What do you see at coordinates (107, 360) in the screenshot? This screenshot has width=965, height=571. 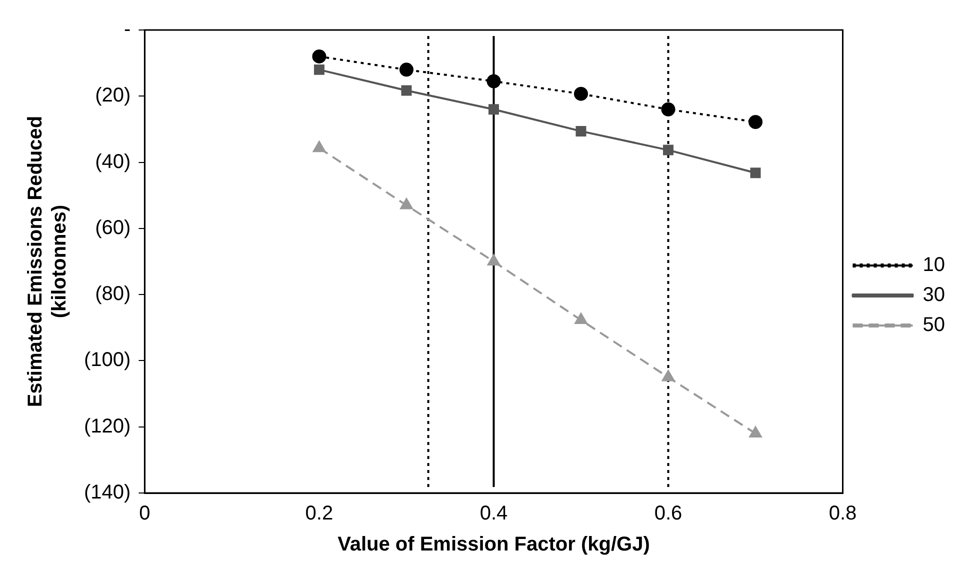 I see `y-tick-label: (100)` at bounding box center [107, 360].